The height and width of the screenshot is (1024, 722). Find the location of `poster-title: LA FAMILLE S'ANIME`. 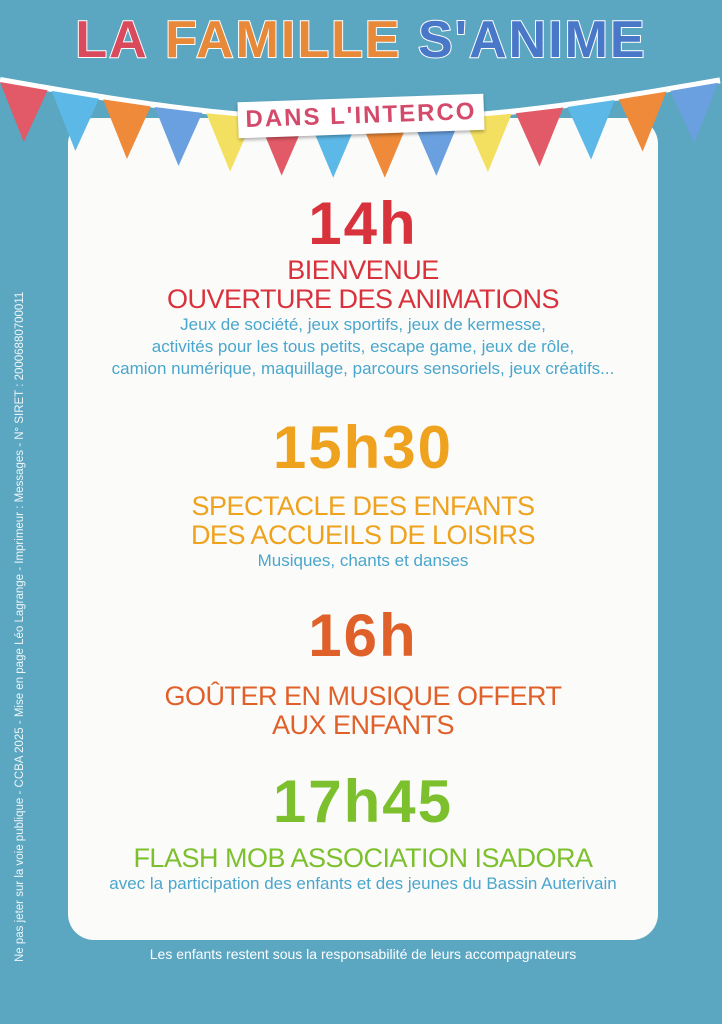

poster-title: LA FAMILLE S'ANIME is located at coordinates (361, 40).